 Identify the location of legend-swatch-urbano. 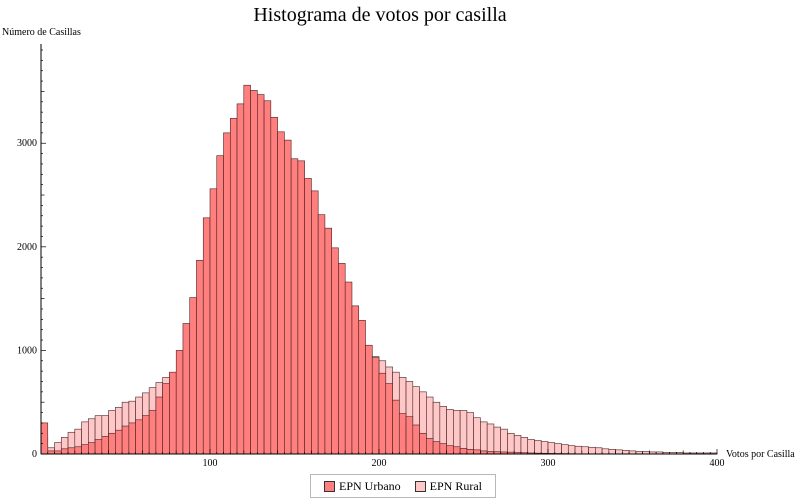
(329, 486).